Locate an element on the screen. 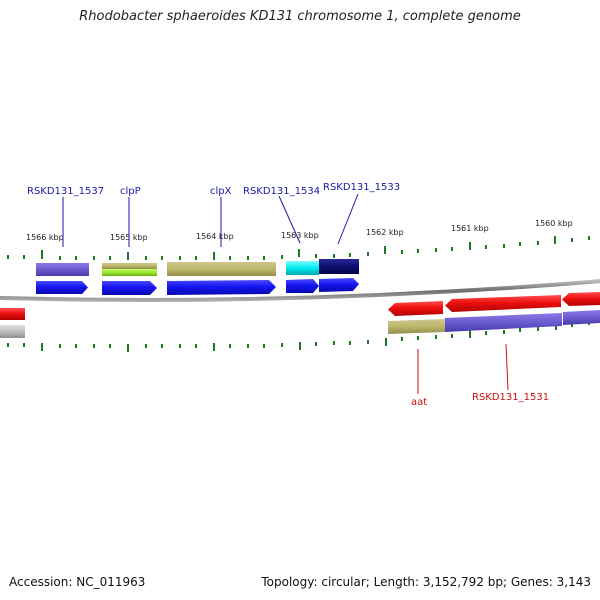  chromosome-backbone is located at coordinates (300, 290).